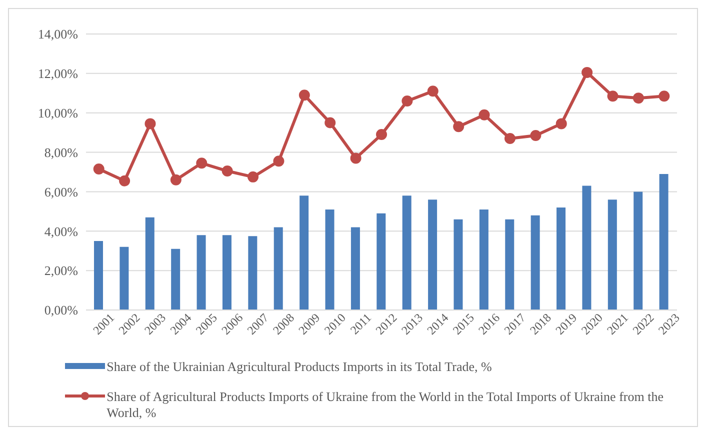 Image resolution: width=706 pixels, height=435 pixels. Describe the element at coordinates (58, 34) in the screenshot. I see `y-tick-label: 14,00%` at that location.